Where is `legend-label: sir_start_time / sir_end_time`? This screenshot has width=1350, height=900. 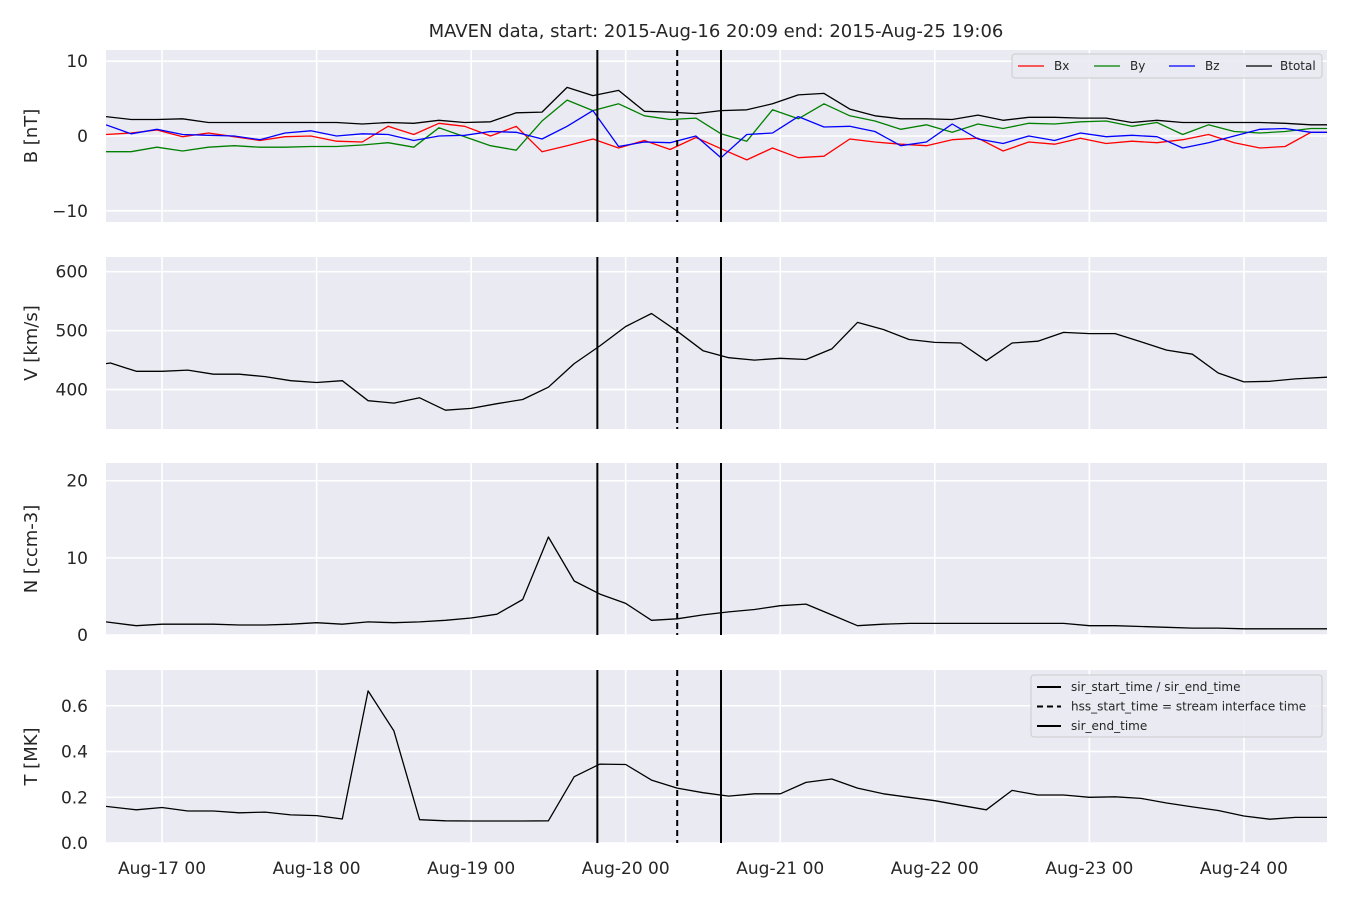
legend-label: sir_start_time / sir_end_time is located at coordinates (1156, 687).